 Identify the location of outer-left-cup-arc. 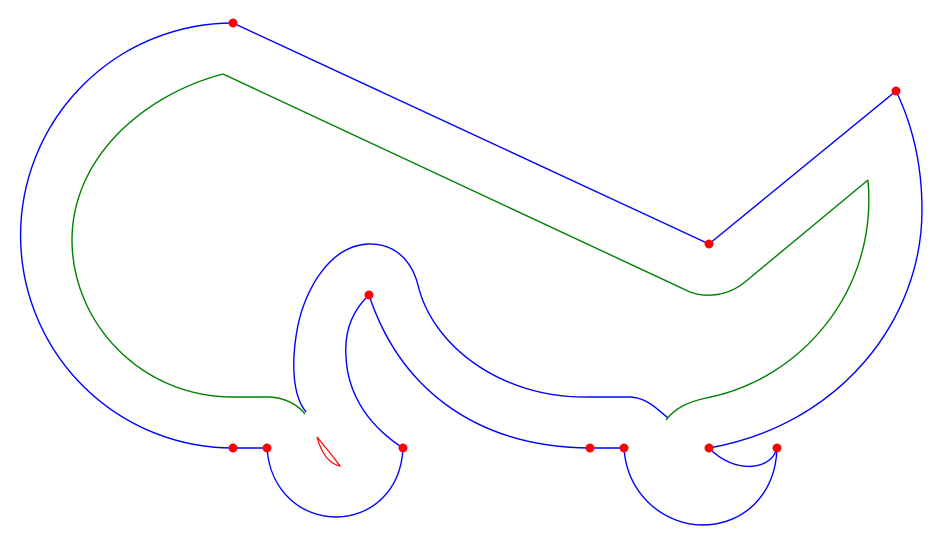
(335, 482).